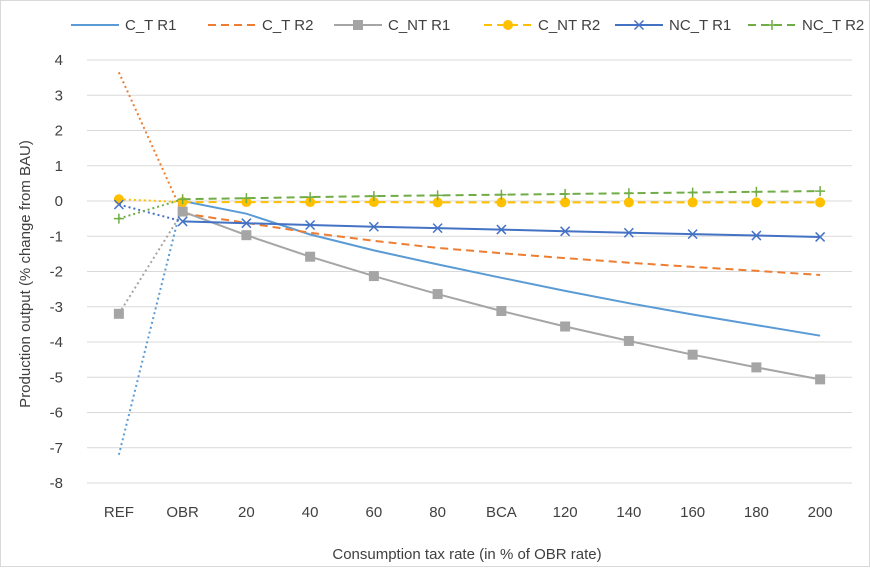 This screenshot has height=568, width=870. I want to click on legend-label: C_NT R1, so click(419, 25).